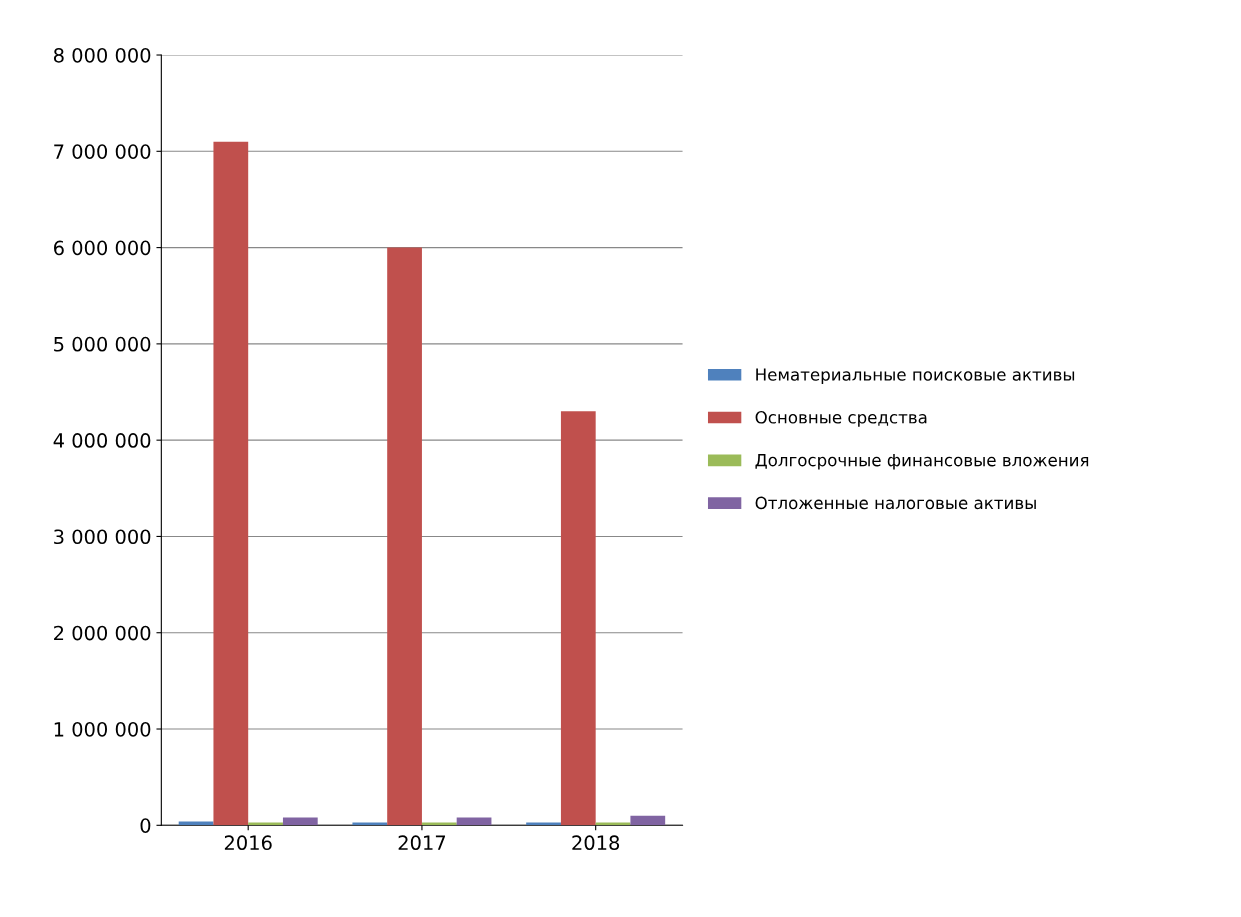 The height and width of the screenshot is (917, 1241). What do you see at coordinates (915, 376) in the screenshot?
I see `legend-label: Нематериальные поисковые активы` at bounding box center [915, 376].